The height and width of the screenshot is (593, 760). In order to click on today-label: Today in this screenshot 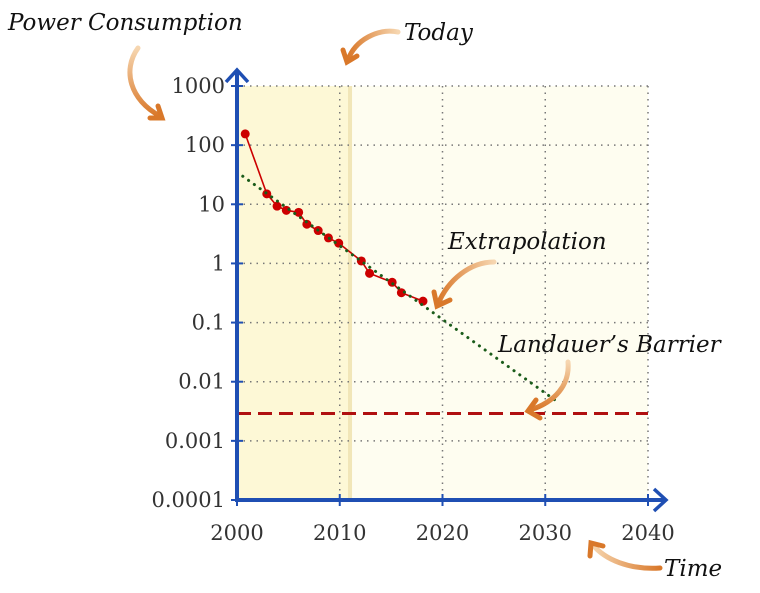, I will do `click(439, 33)`.